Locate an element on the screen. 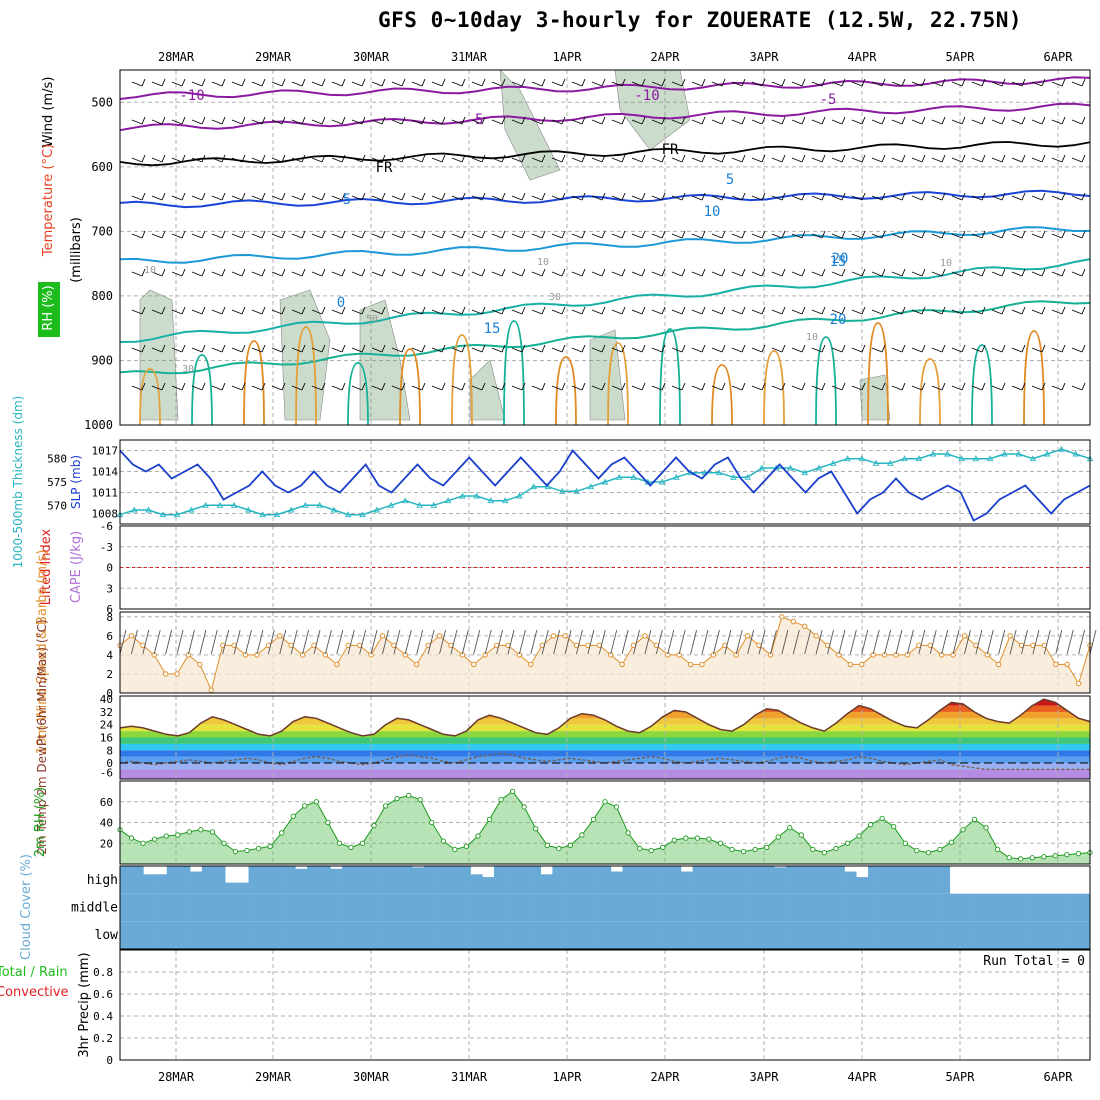  date-label-top: 6APR is located at coordinates (1059, 57).